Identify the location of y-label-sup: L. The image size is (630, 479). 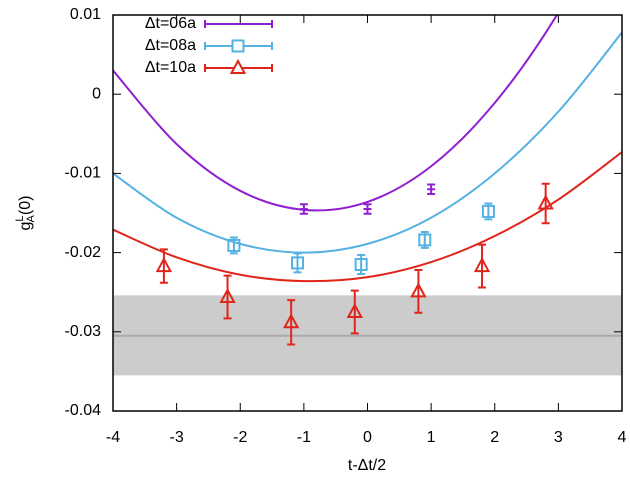
(20, 218).